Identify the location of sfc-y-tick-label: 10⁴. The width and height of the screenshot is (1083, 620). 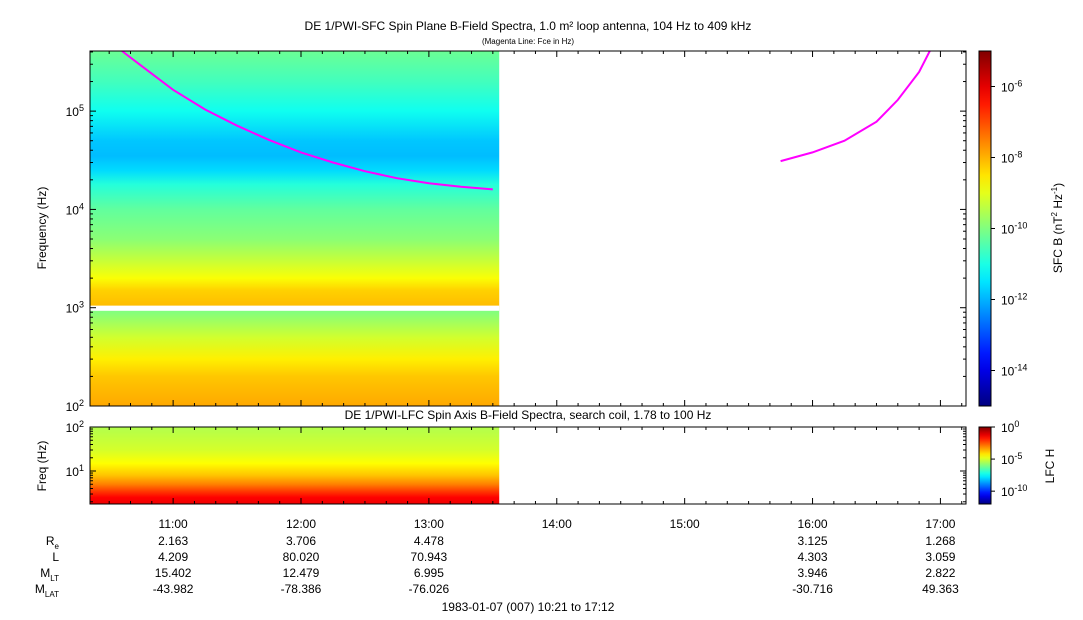
(75, 209).